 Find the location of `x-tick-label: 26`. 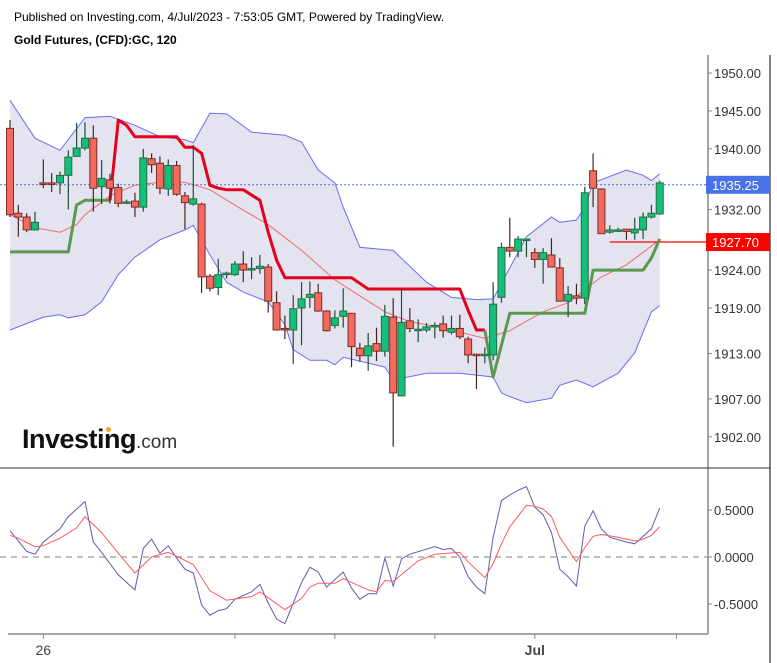

x-tick-label: 26 is located at coordinates (44, 650).